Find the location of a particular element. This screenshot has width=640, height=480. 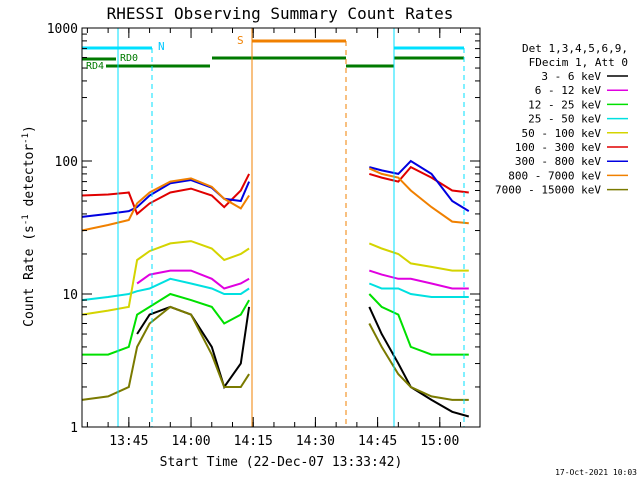

series-line-3-6-kev is located at coordinates (193, 347).